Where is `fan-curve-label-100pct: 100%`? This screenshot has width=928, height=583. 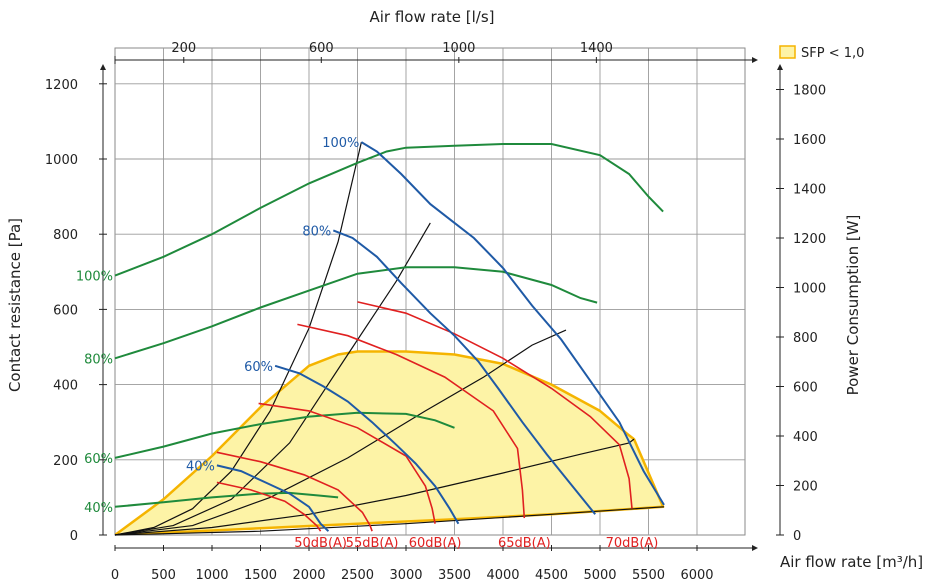 fan-curve-label-100pct: 100% is located at coordinates (340, 143).